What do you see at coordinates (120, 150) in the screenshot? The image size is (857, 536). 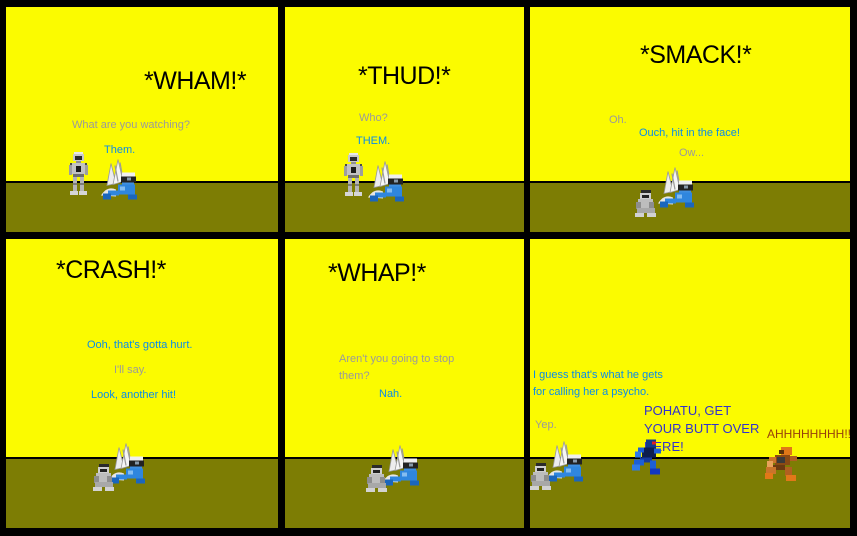 I see `dialogue-line: Them.` at bounding box center [120, 150].